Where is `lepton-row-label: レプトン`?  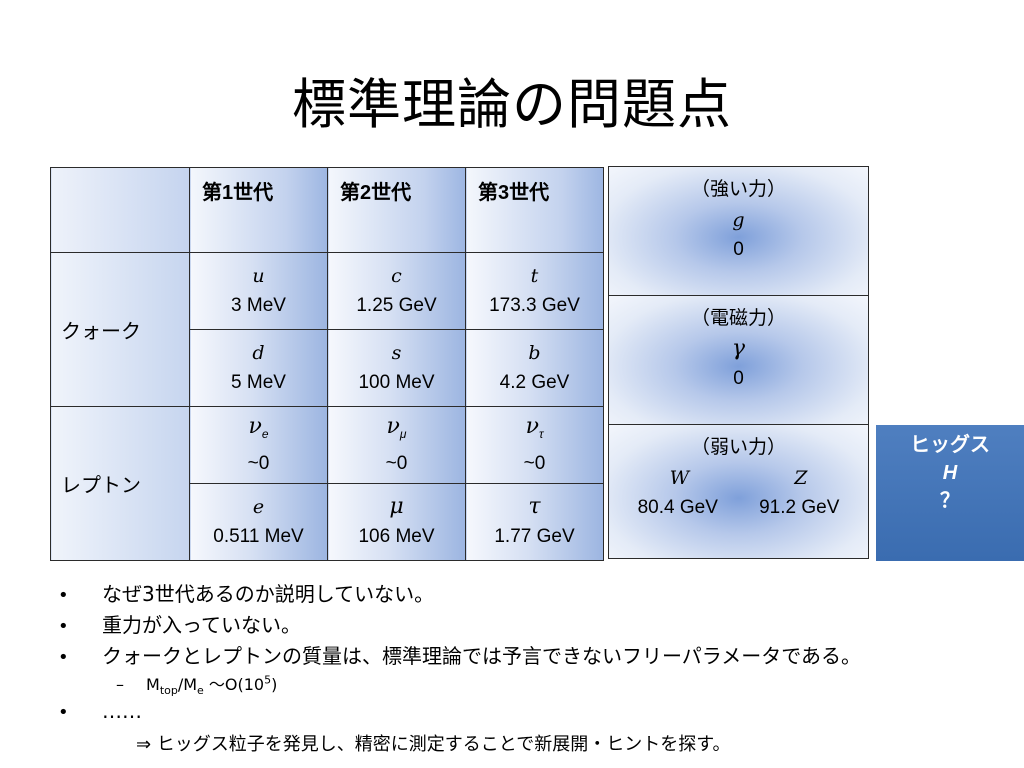 lepton-row-label: レプトン is located at coordinates (120, 483).